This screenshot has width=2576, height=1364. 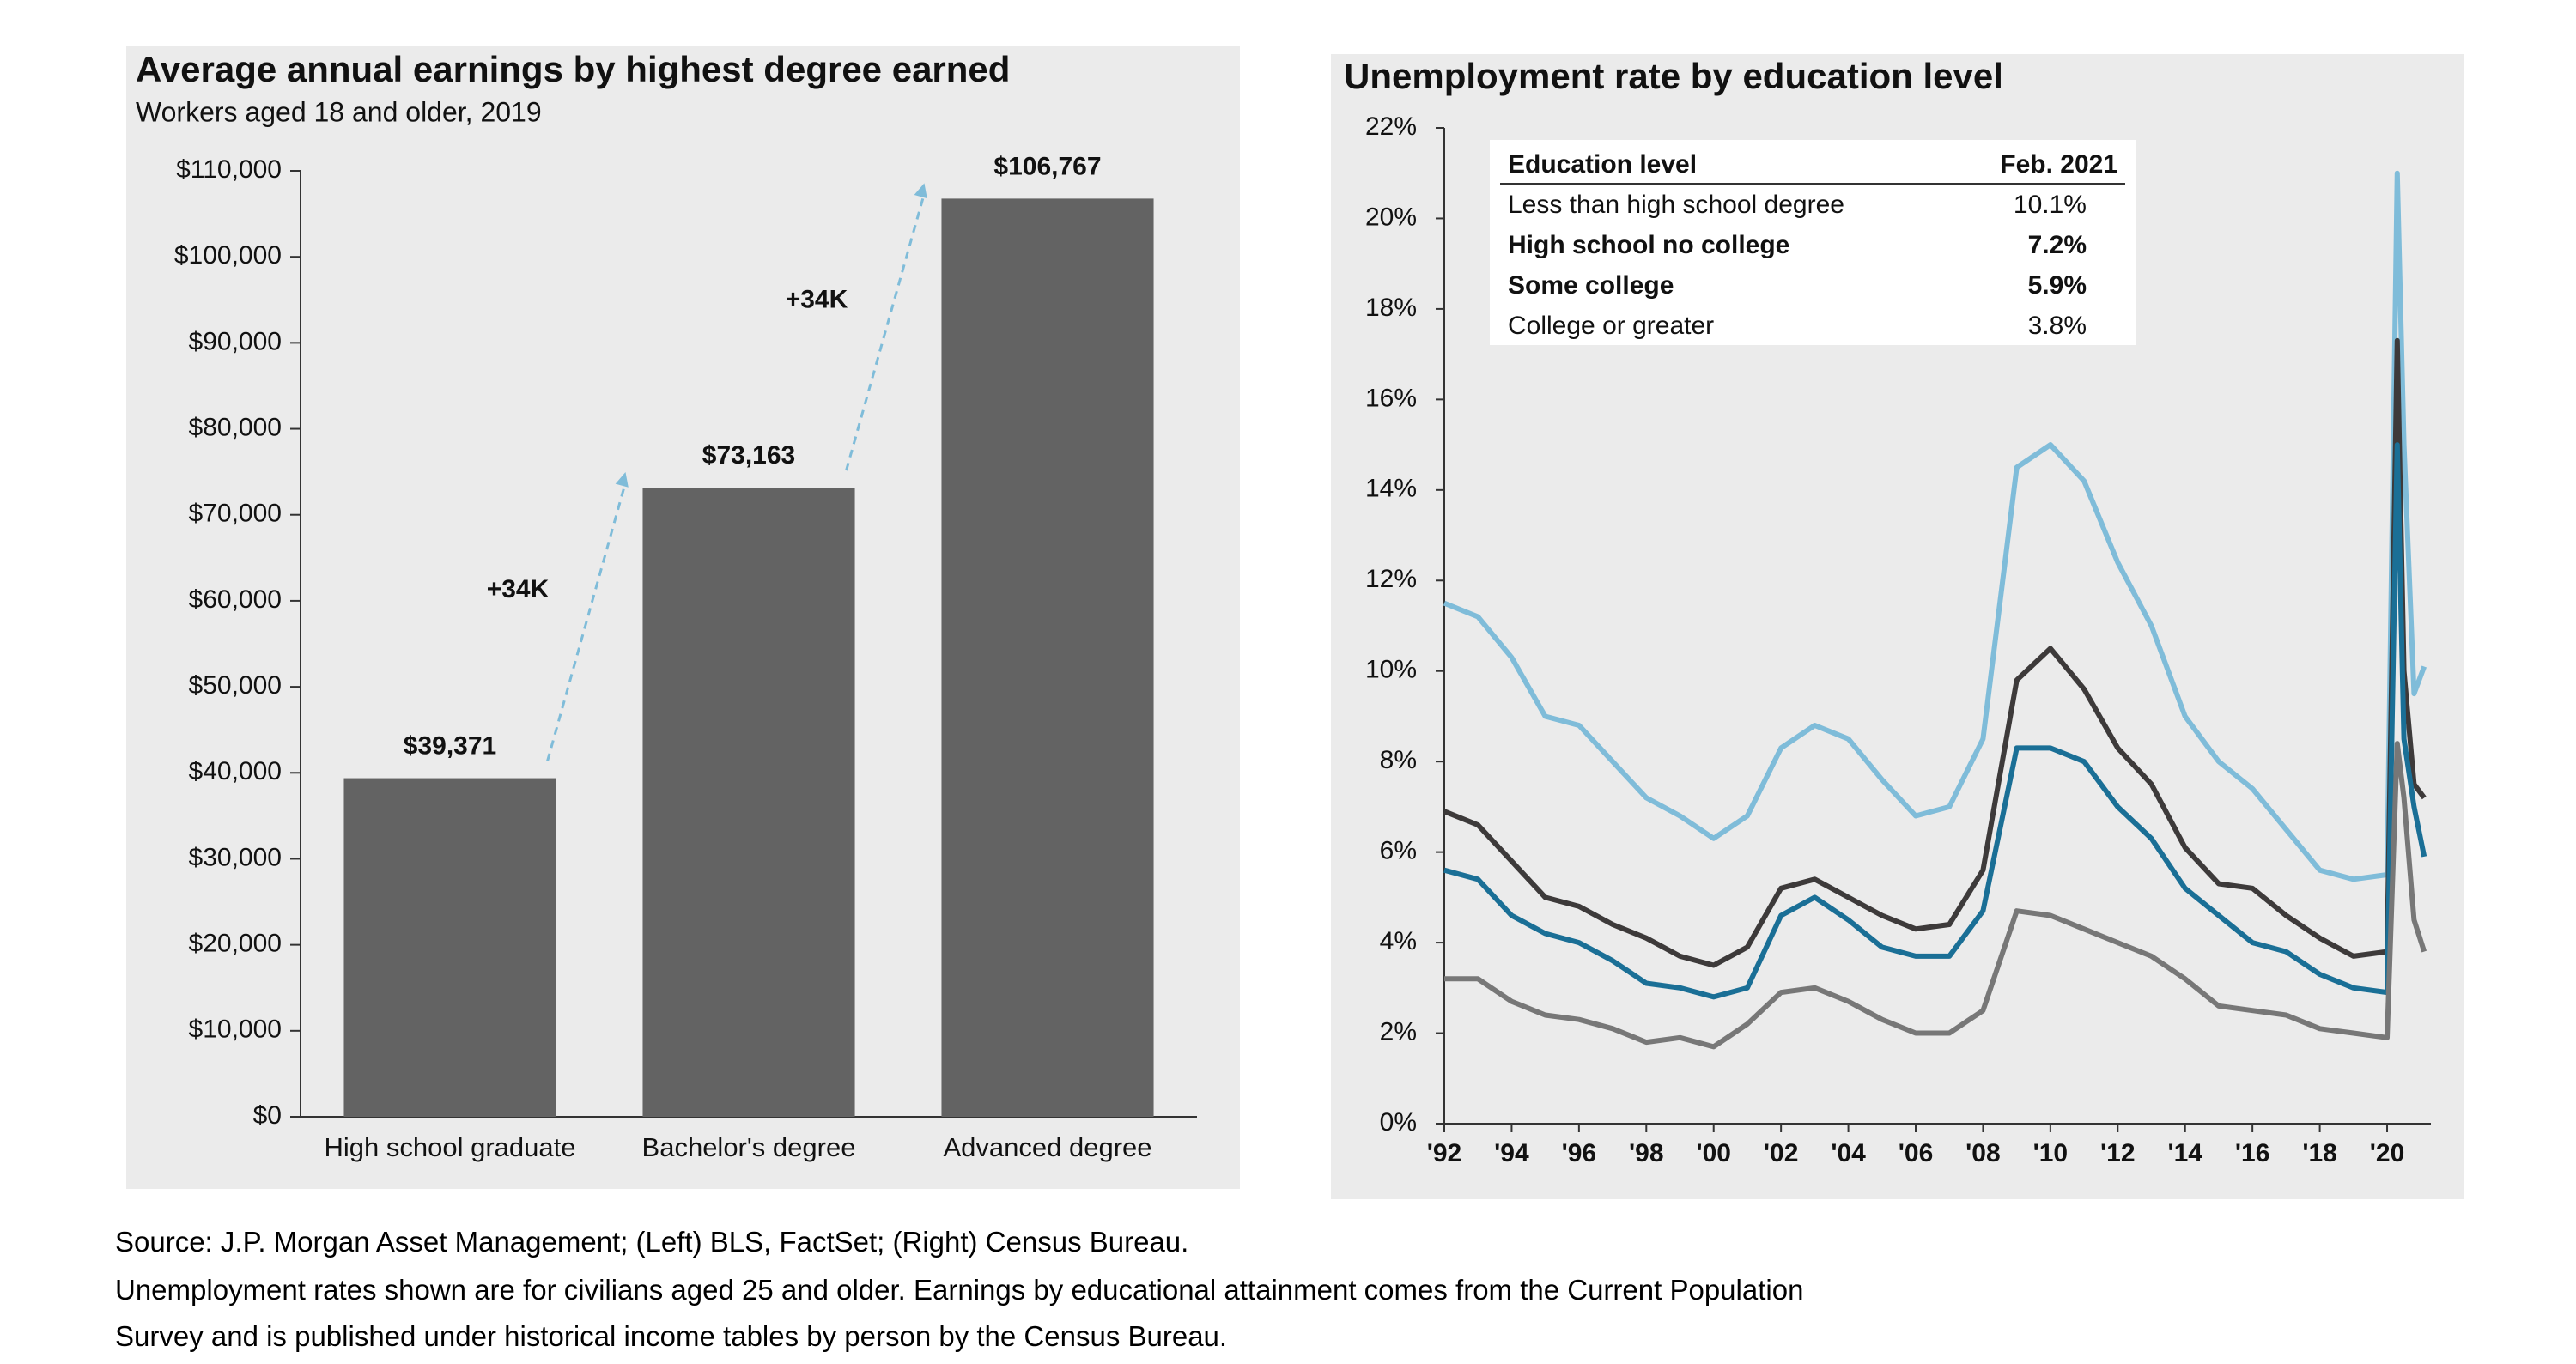 I want to click on y-tick-label: $40,000, so click(x=236, y=771).